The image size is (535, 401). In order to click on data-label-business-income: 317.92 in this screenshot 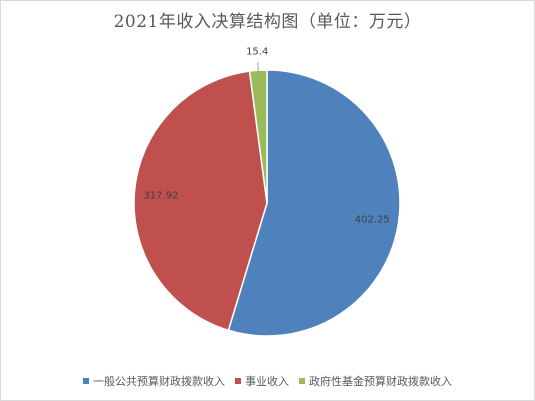, I will do `click(160, 195)`.